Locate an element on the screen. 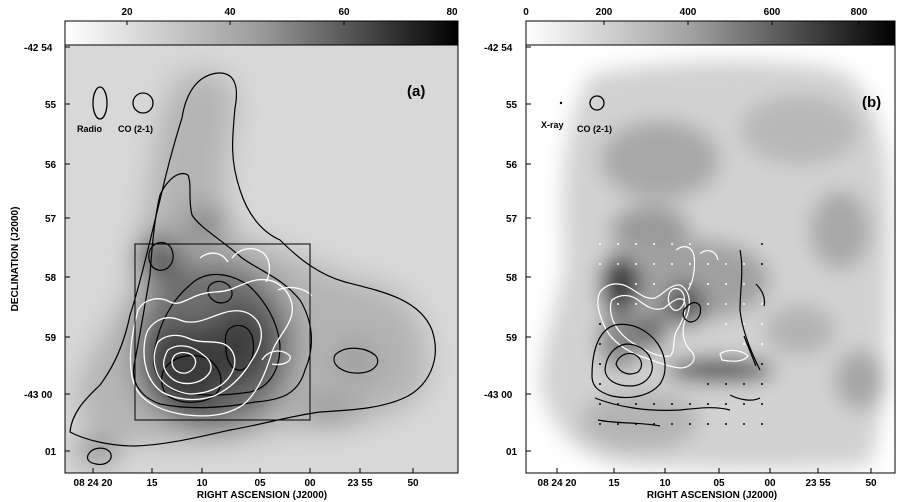  colorbar-a-tick: 40 is located at coordinates (230, 12).